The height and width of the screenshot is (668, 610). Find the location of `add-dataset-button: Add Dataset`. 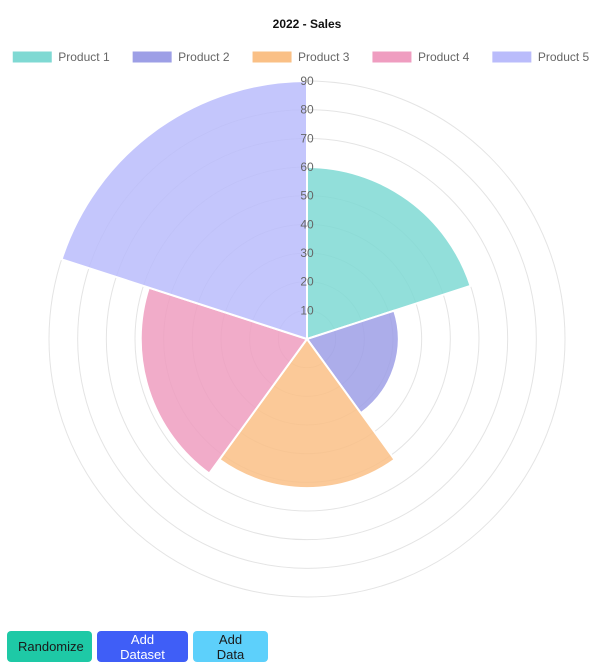

add-dataset-button: Add Dataset is located at coordinates (142, 646).